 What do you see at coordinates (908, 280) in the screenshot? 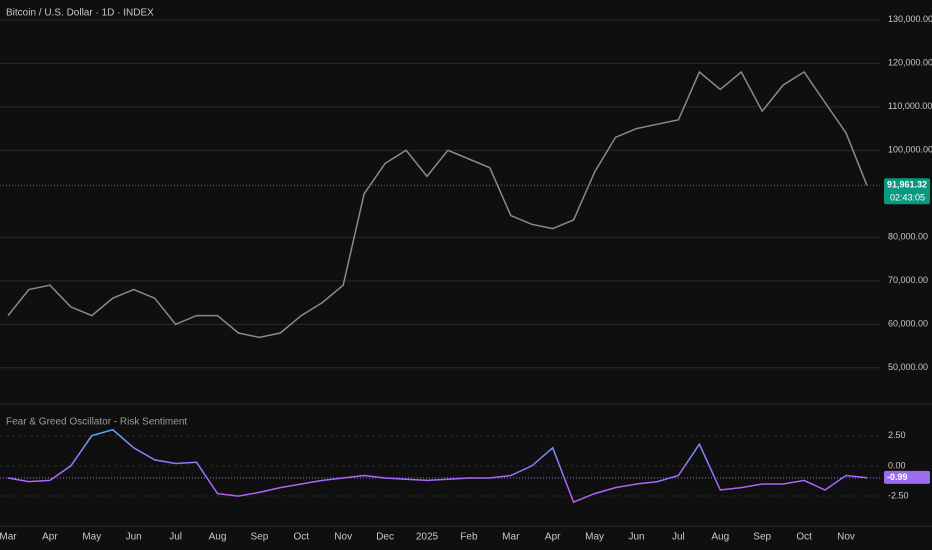
I see `y-tick-label: 70,000.00` at bounding box center [908, 280].